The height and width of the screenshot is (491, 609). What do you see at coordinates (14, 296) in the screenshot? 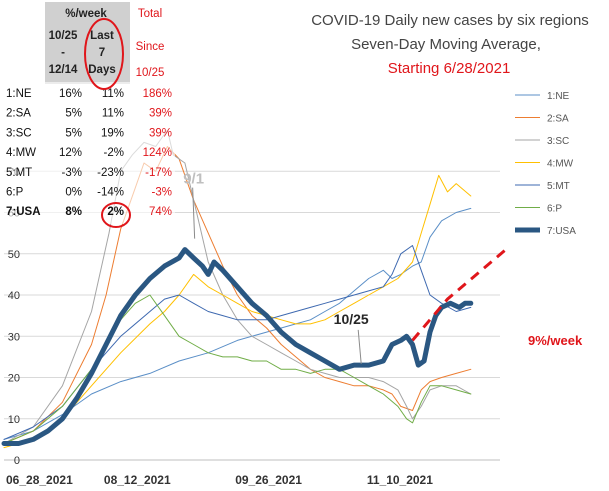
I see `y-tick-label: 40` at bounding box center [14, 296].